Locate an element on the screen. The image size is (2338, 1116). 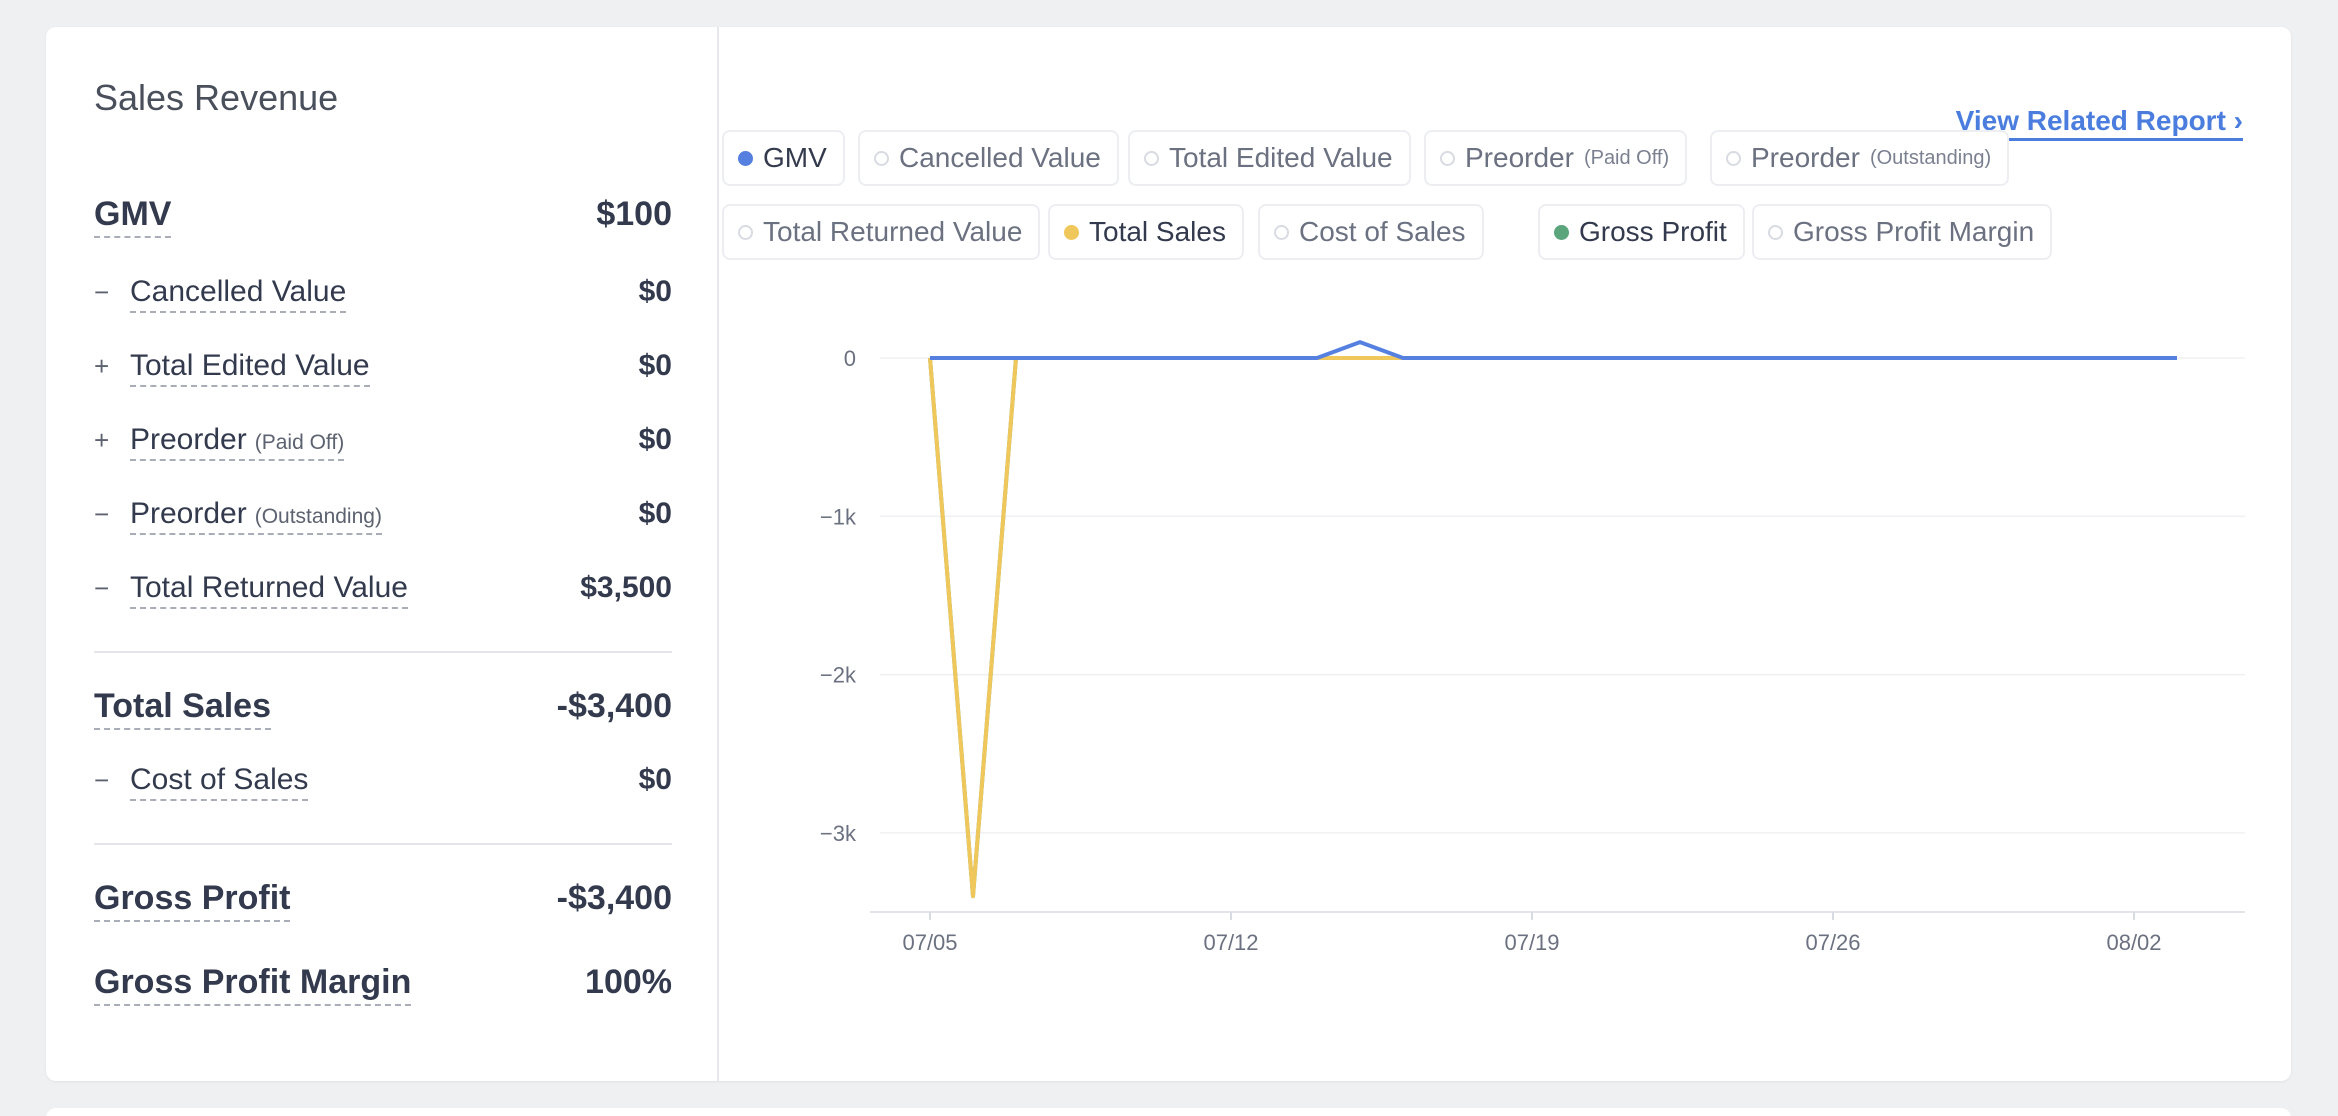
x-tick-label: 07/12 is located at coordinates (1230, 942).